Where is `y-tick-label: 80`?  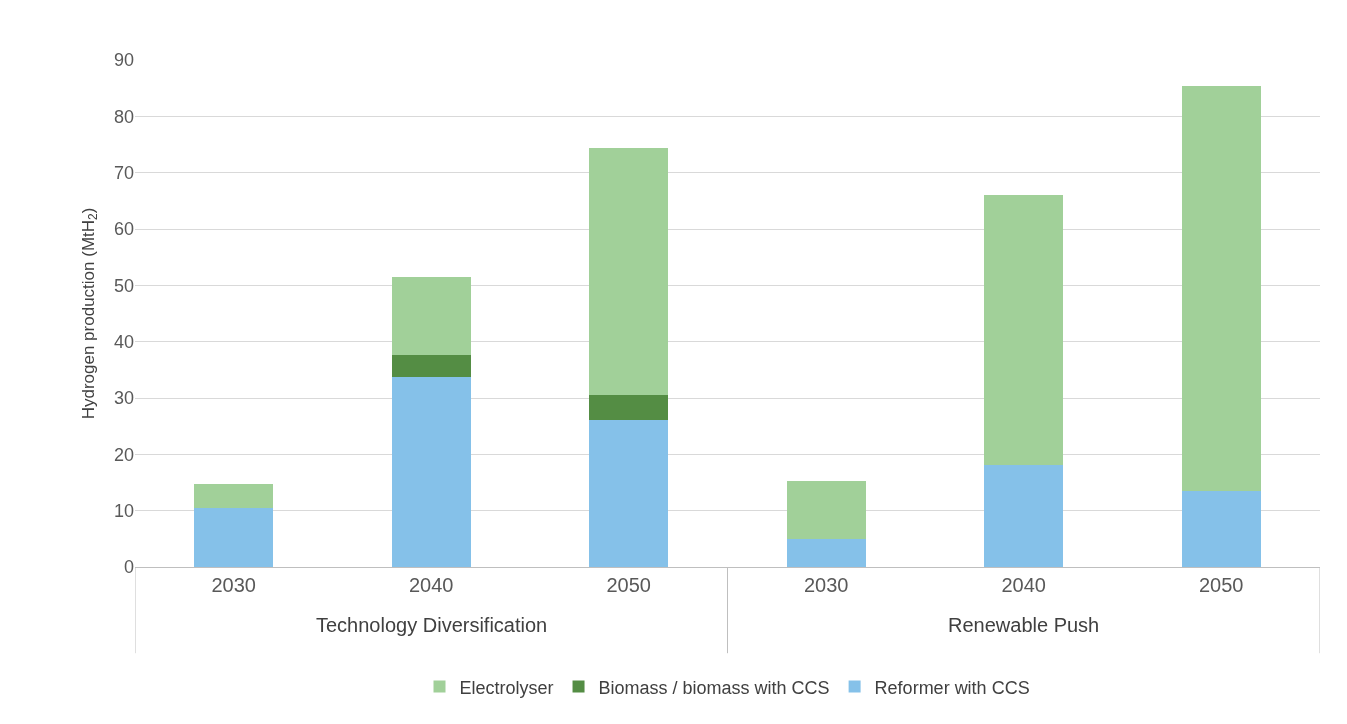 y-tick-label: 80 is located at coordinates (123, 116).